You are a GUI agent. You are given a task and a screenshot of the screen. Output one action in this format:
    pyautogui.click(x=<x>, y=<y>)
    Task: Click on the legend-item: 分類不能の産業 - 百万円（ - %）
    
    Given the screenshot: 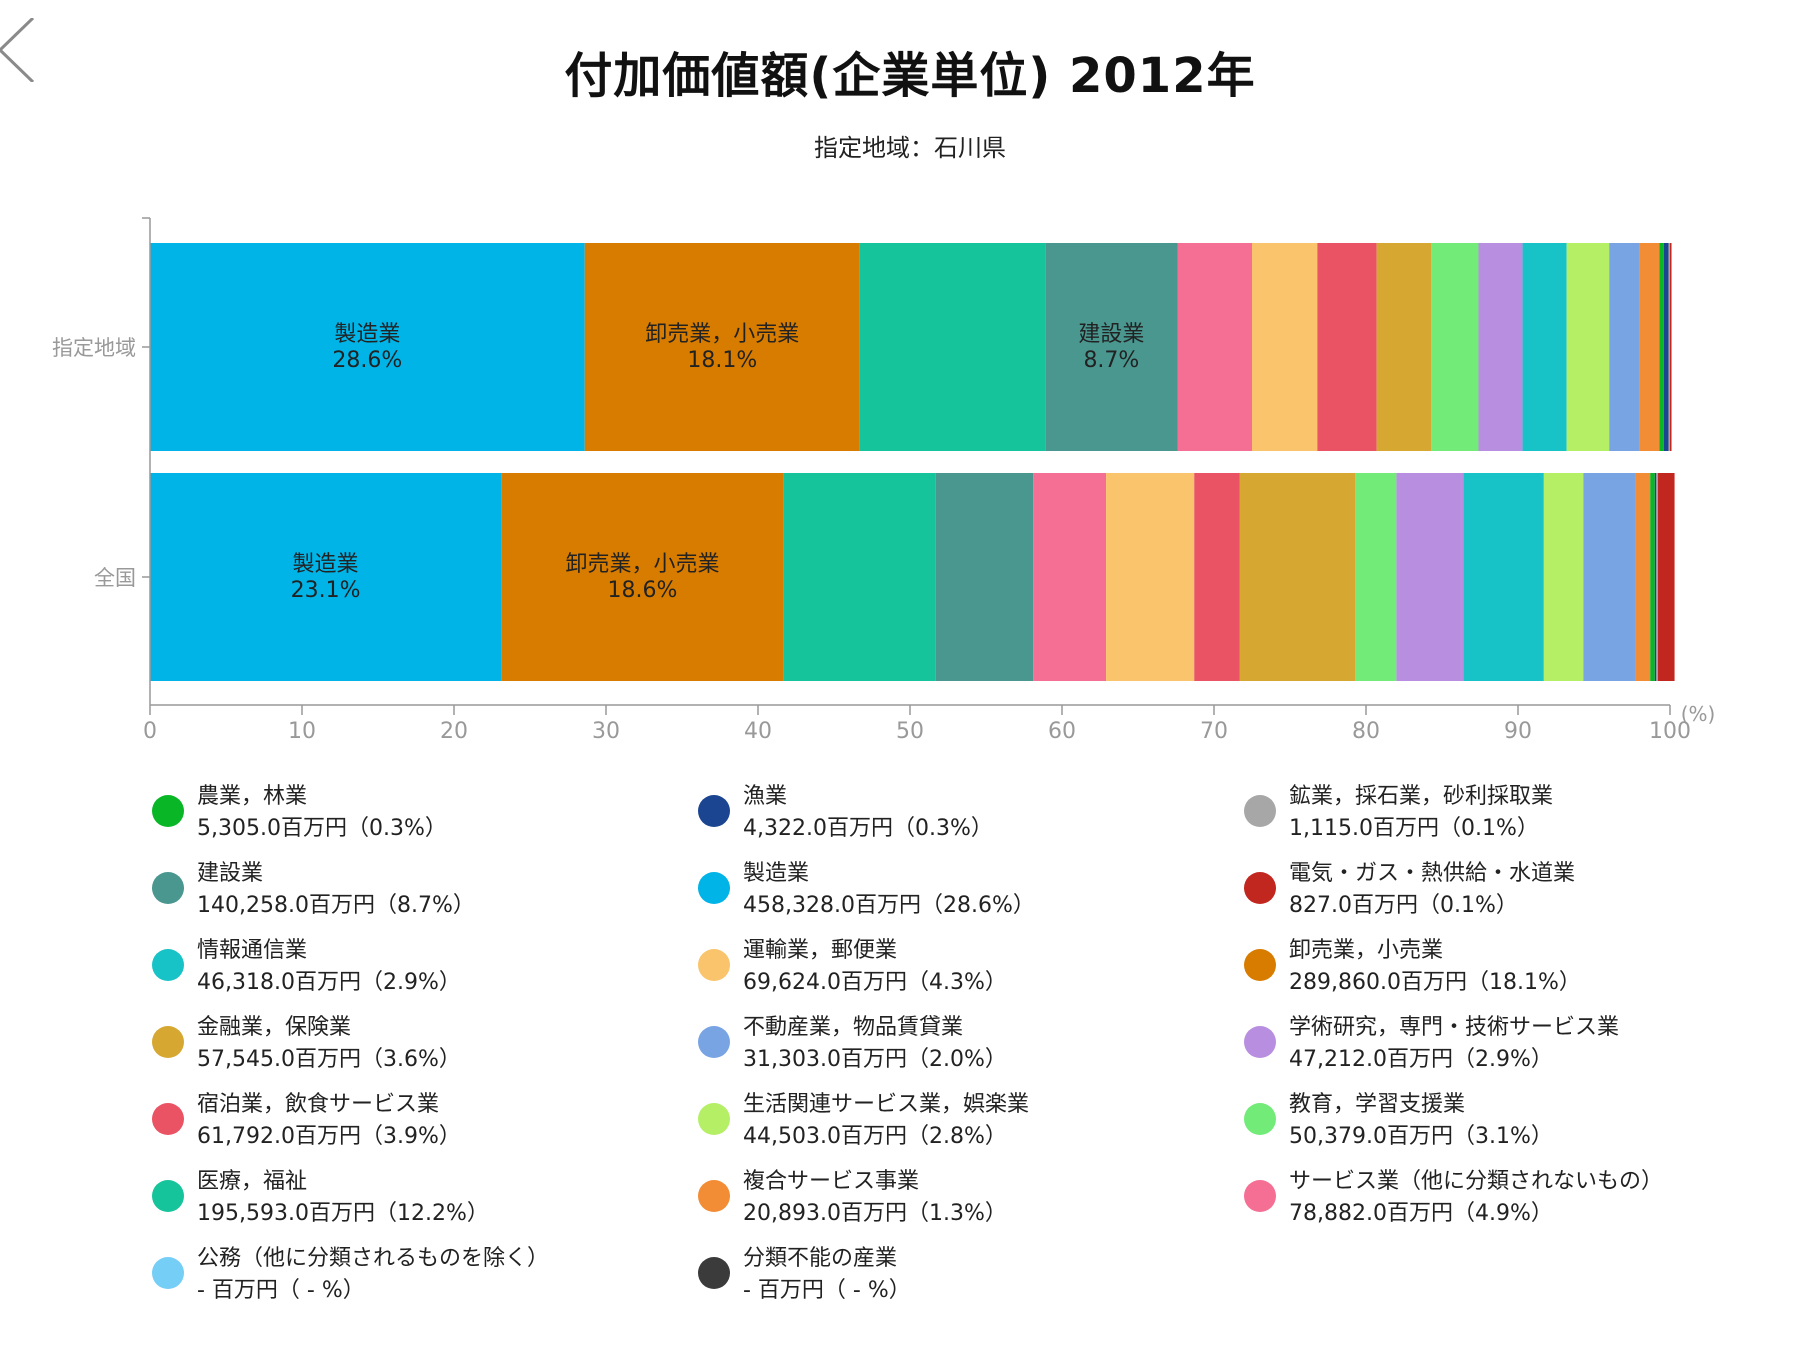 What is the action you would take?
    pyautogui.click(x=958, y=1273)
    